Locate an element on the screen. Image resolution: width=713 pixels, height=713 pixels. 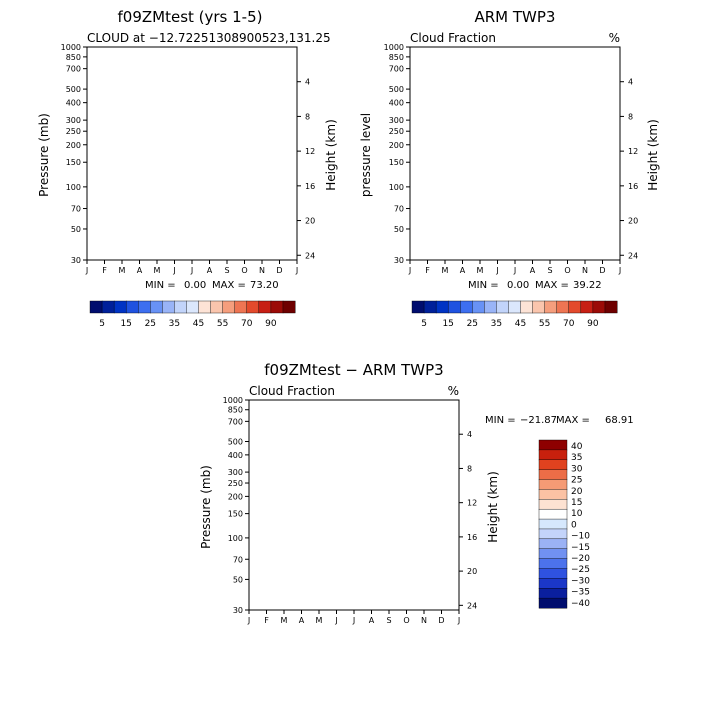
y2-tick-label: 4 is located at coordinates (630, 82).